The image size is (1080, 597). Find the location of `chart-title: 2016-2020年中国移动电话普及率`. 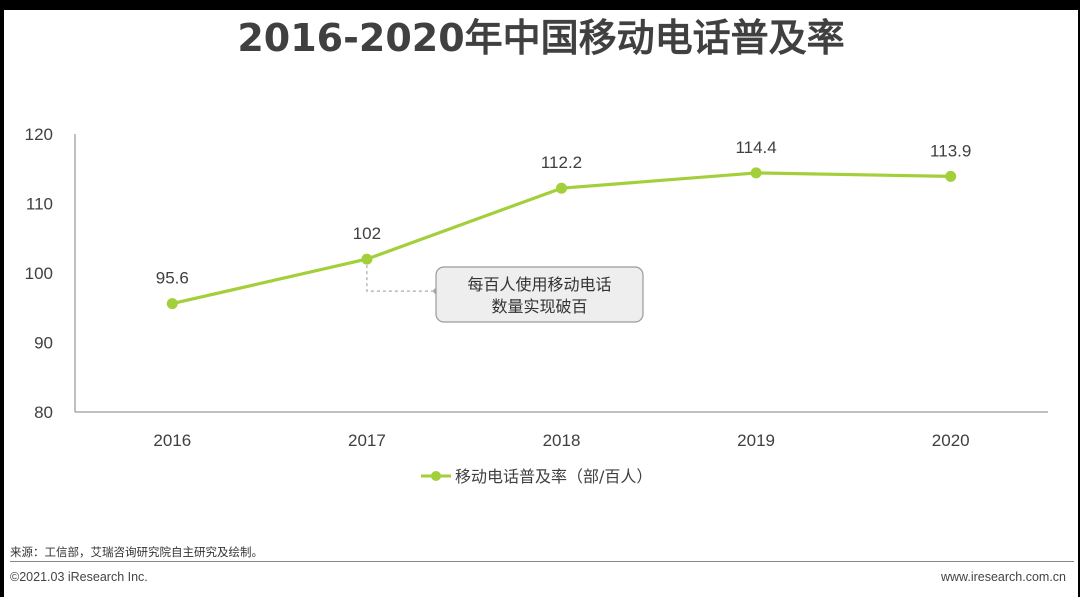

chart-title: 2016-2020年中国移动电话普及率 is located at coordinates (541, 38).